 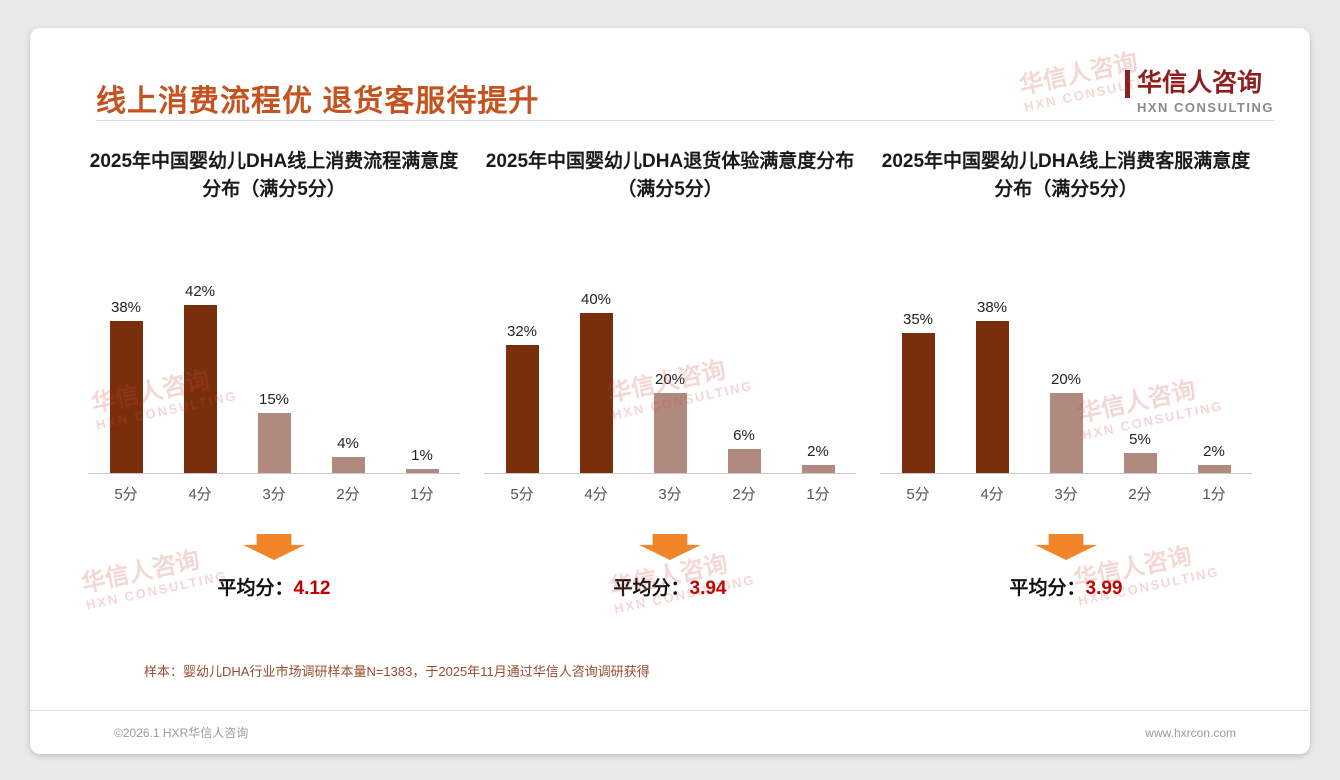 I want to click on bar-value-label: 1%, so click(x=422, y=455).